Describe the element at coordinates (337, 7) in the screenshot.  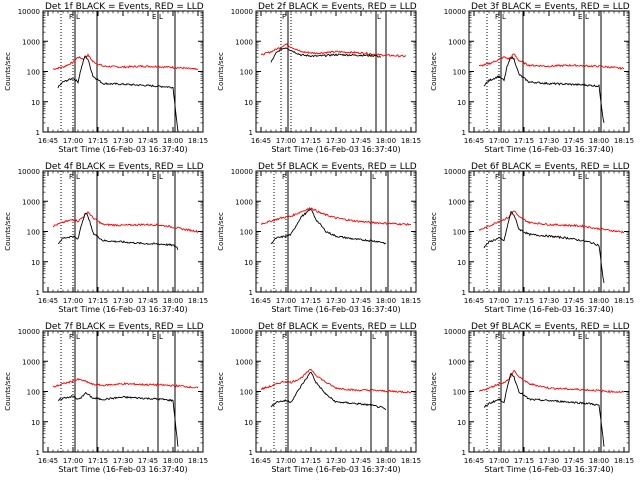
I see `panel-title: Det 2f BLACK = Events, RED = LLD` at that location.